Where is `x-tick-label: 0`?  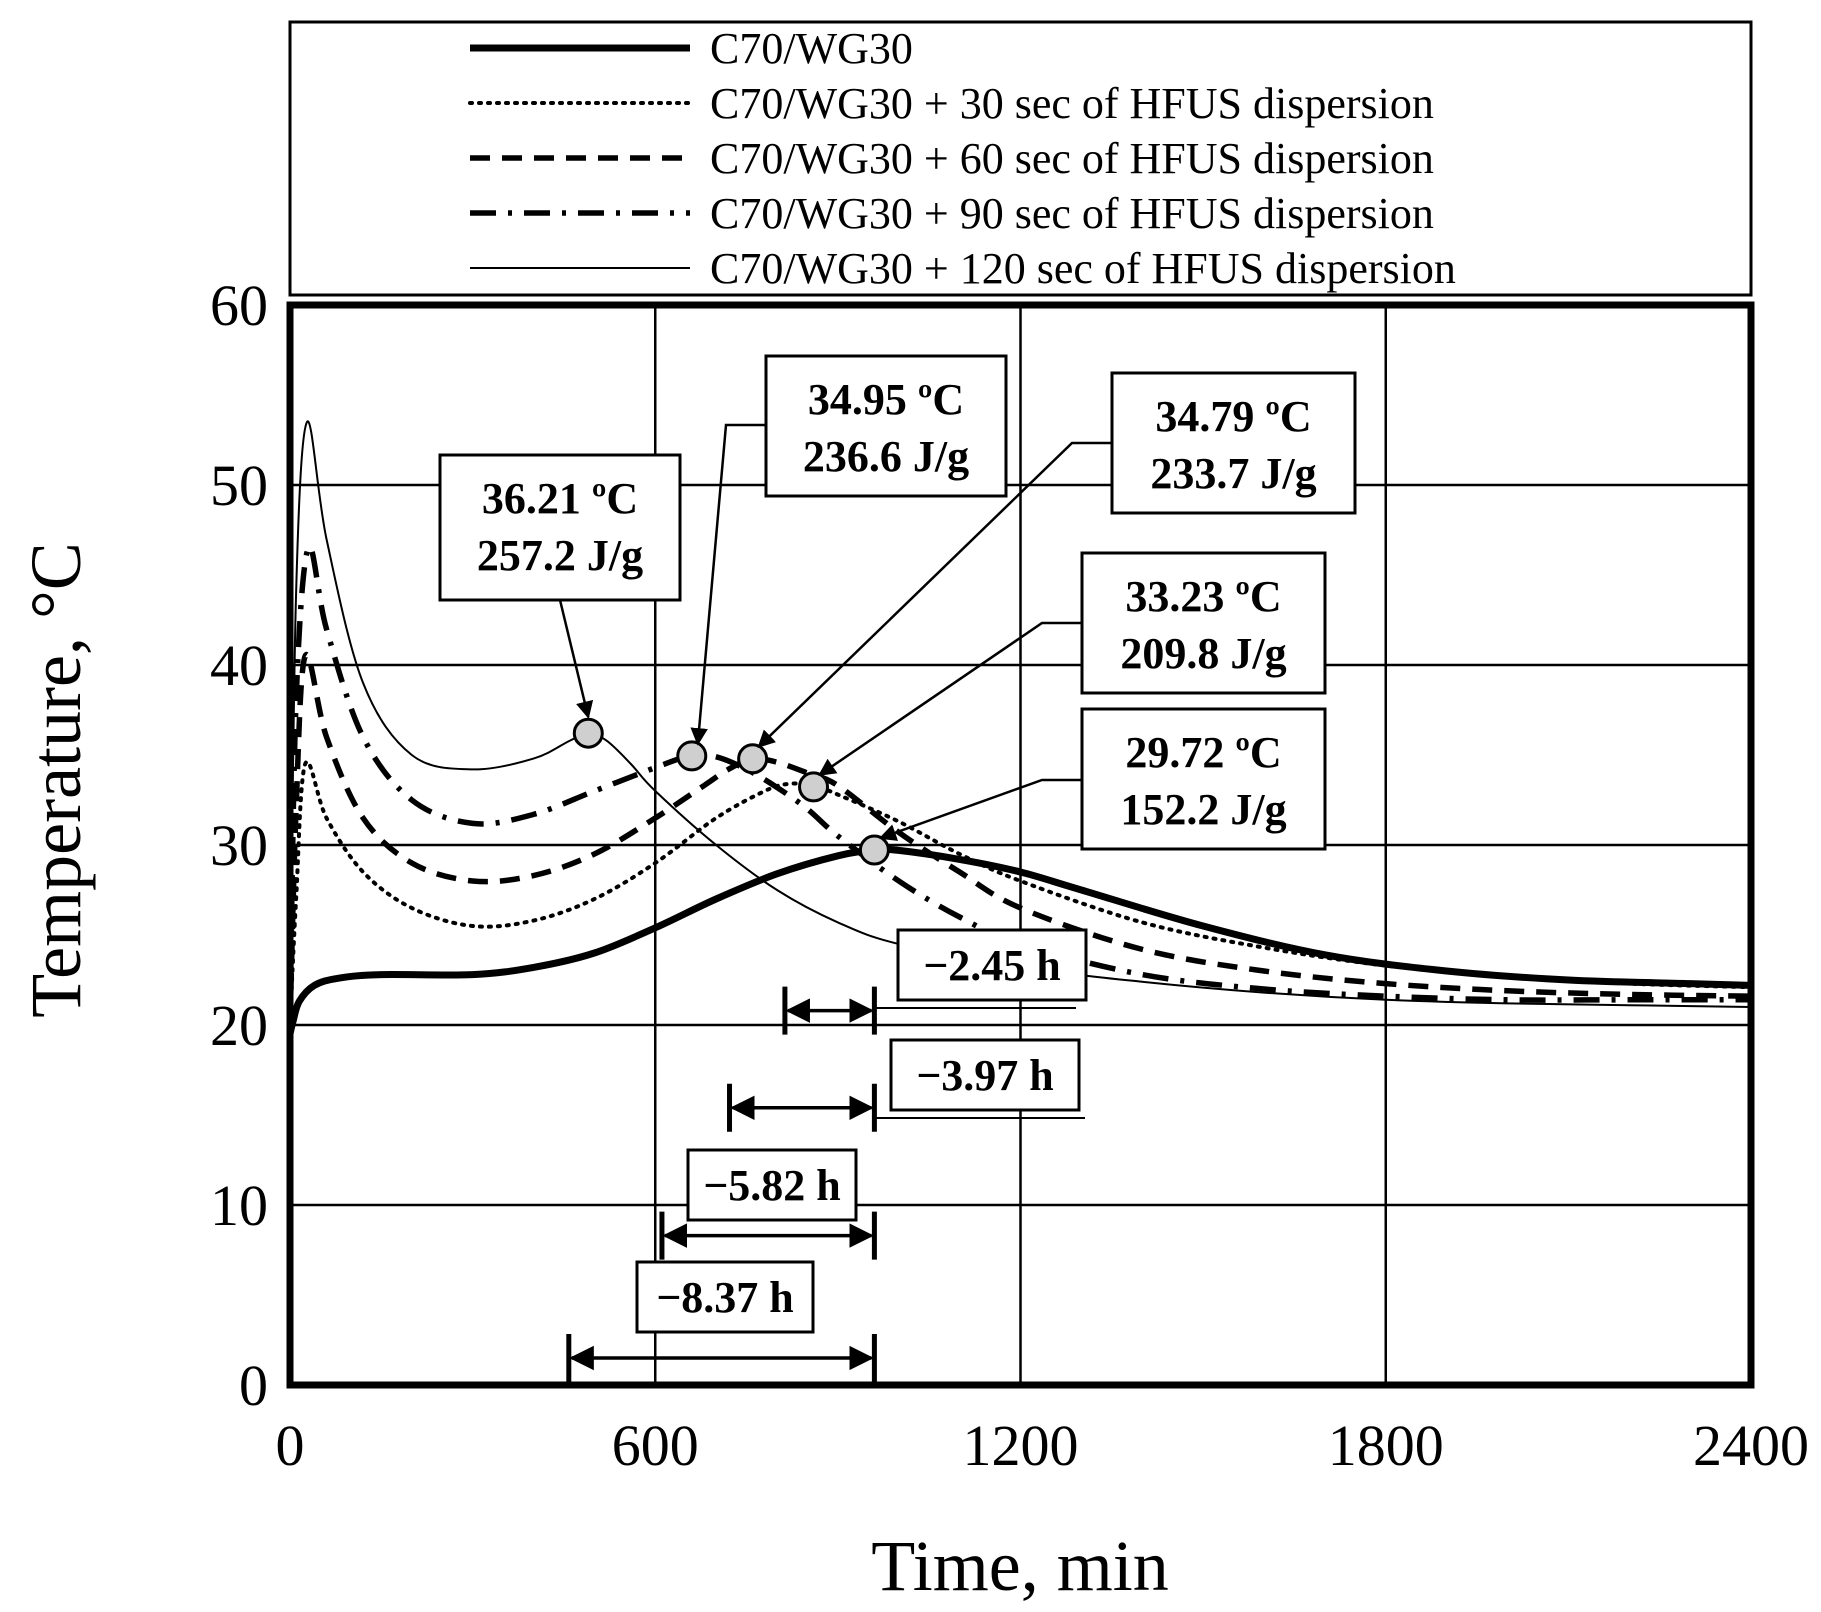
x-tick-label: 0 is located at coordinates (290, 1445).